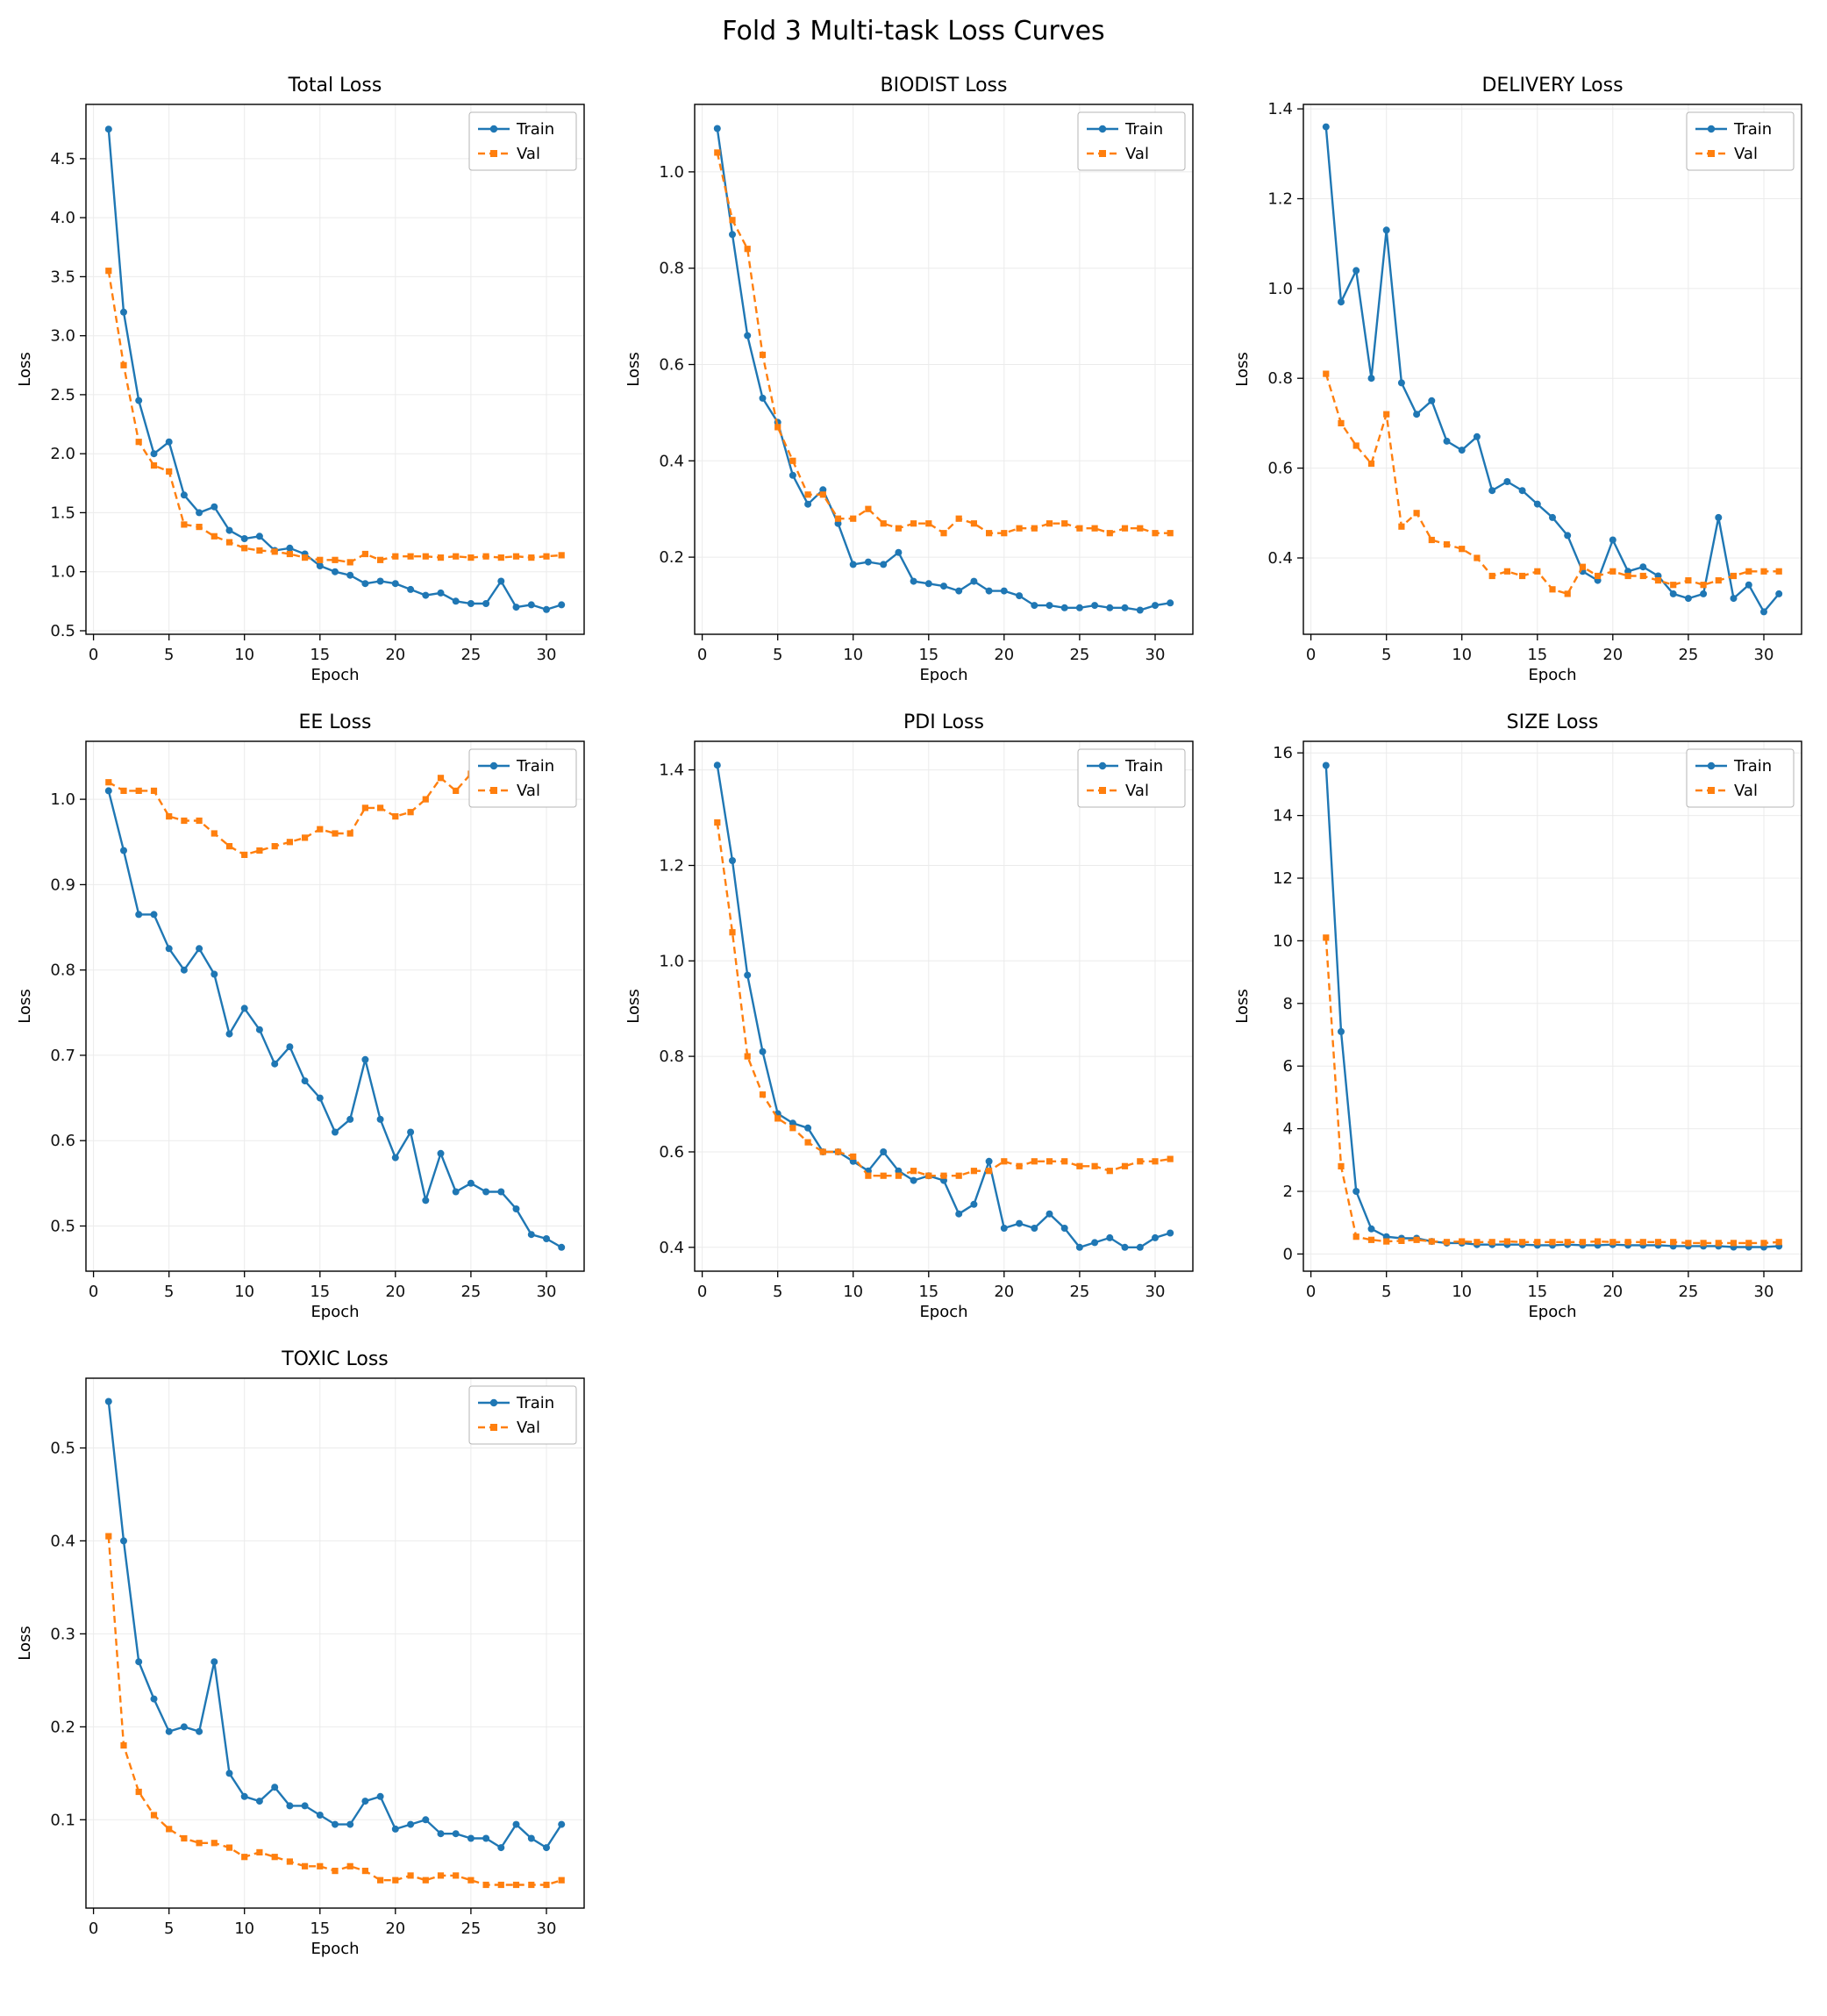 The image size is (1827, 2016). I want to click on svg-text: 6, so click(1287, 1066).